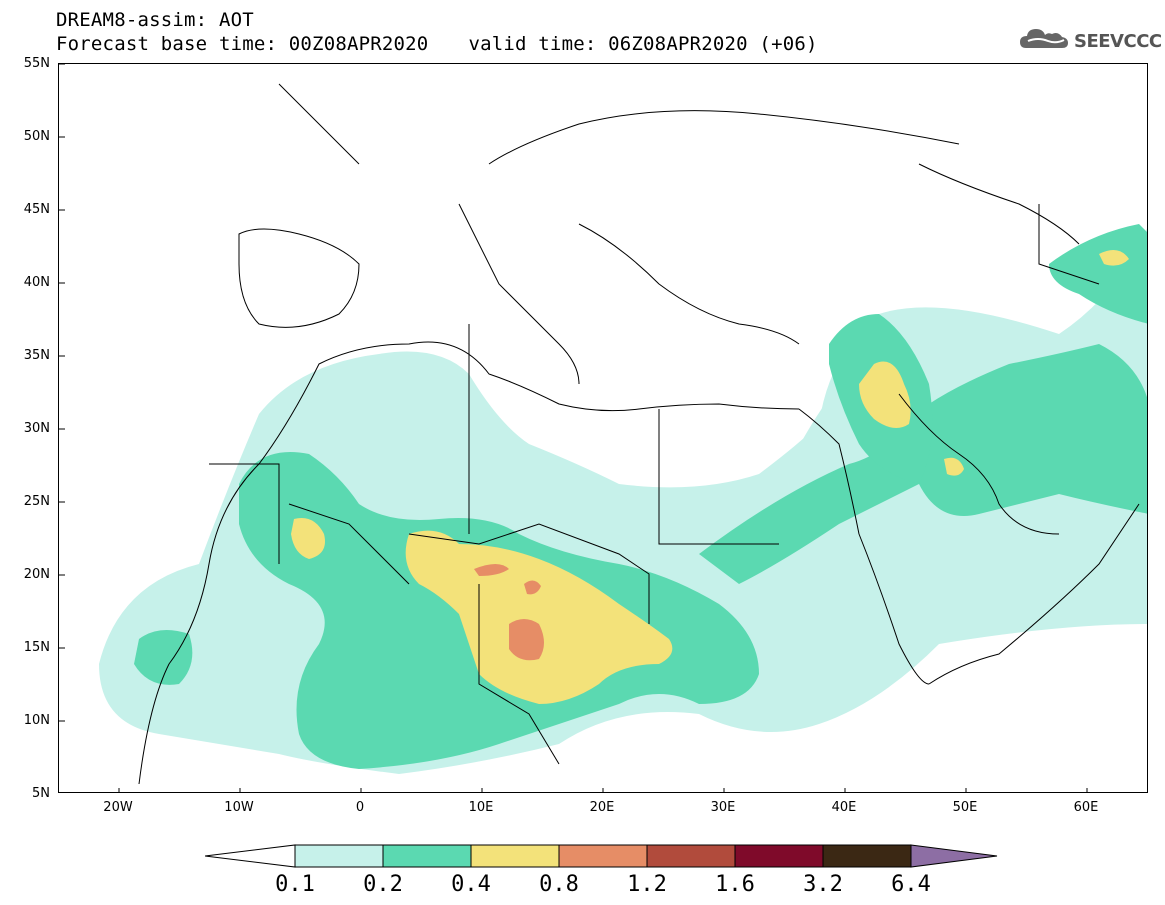 This screenshot has width=1165, height=905. I want to click on colorbar-low-arrow, so click(250, 856).